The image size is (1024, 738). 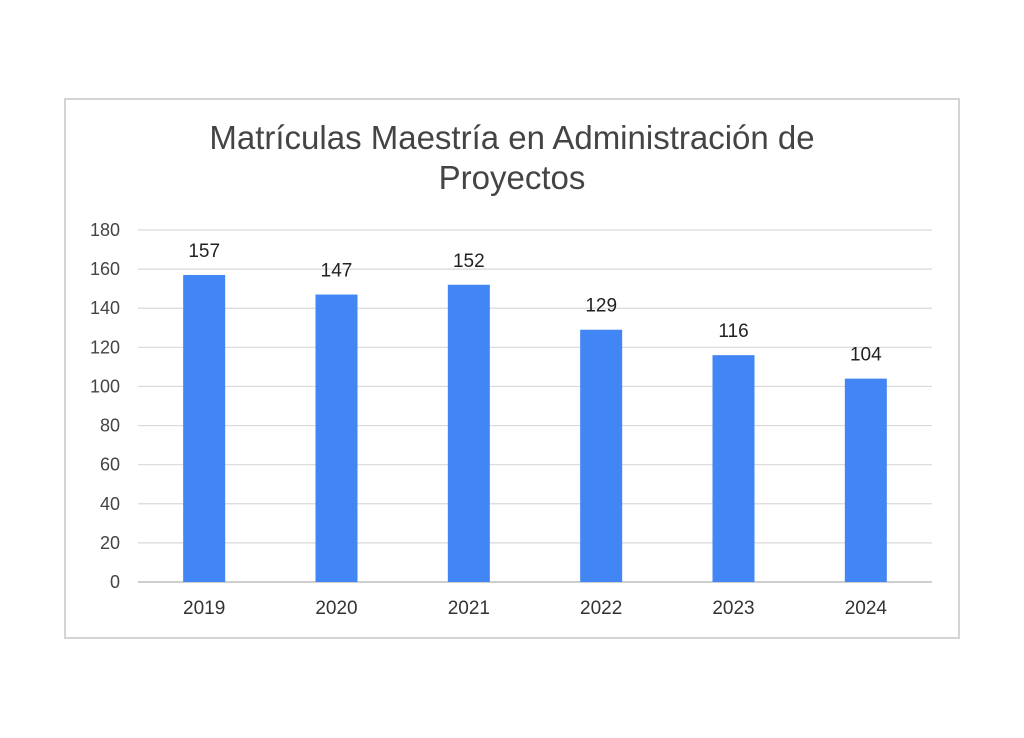 What do you see at coordinates (105, 269) in the screenshot?
I see `y-tick-label: 160` at bounding box center [105, 269].